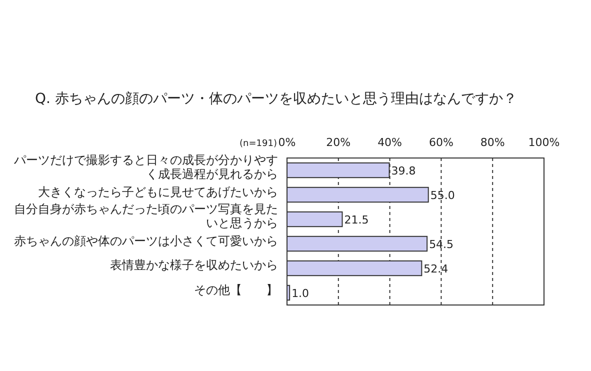  Describe the element at coordinates (145, 167) in the screenshot. I see `y-tick-label: パーツだけで撮影すると日々の成長が分かりやすく成長過程が見れるから` at that location.